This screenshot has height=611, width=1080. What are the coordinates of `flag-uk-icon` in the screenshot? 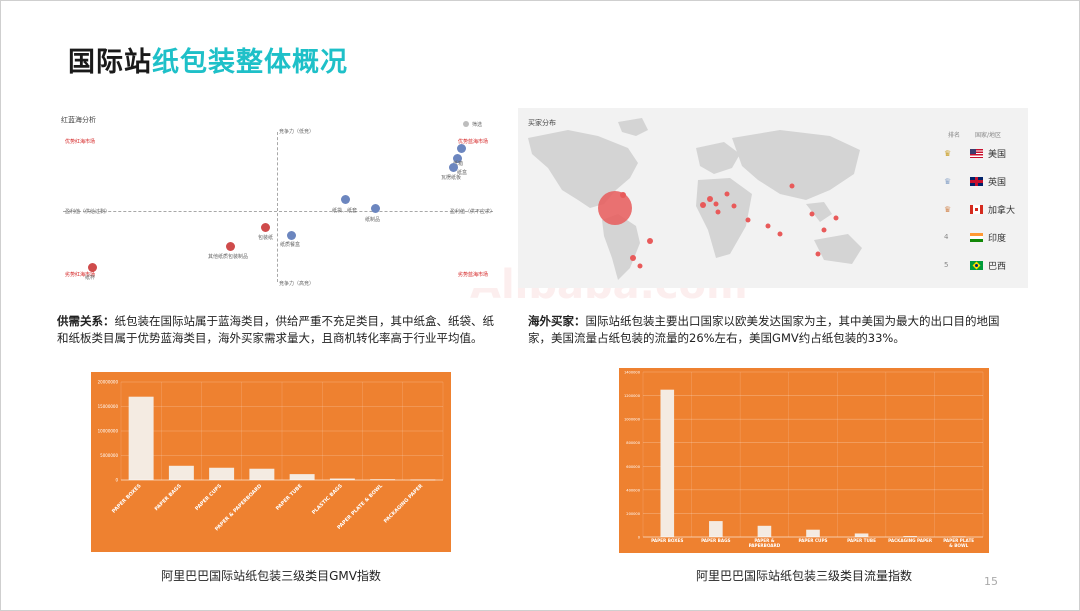 It's located at (976, 181).